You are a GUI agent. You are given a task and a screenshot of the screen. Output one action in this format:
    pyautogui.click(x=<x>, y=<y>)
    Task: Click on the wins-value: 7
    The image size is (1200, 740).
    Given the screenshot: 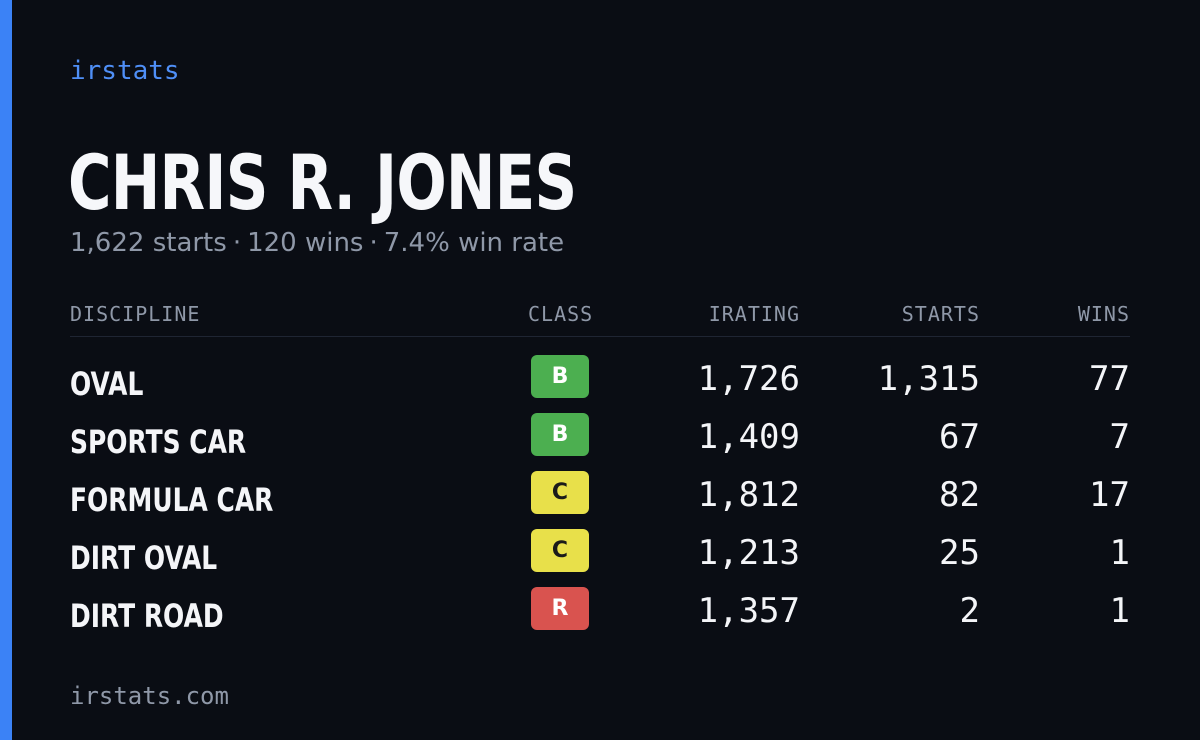 What is the action you would take?
    pyautogui.click(x=1119, y=437)
    